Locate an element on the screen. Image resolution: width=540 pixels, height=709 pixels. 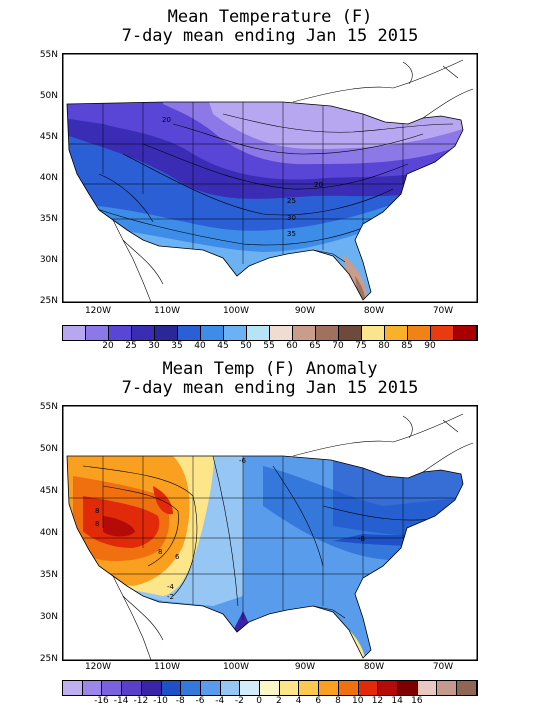
bottom-contour-label: -4 is located at coordinates (170, 587).